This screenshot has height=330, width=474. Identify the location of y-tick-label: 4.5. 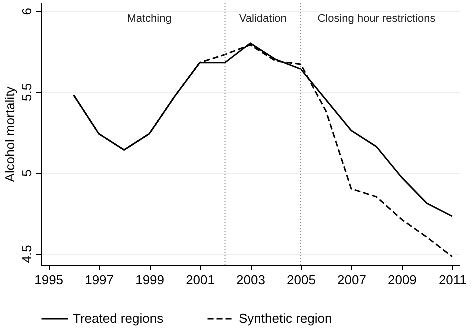
(27, 254).